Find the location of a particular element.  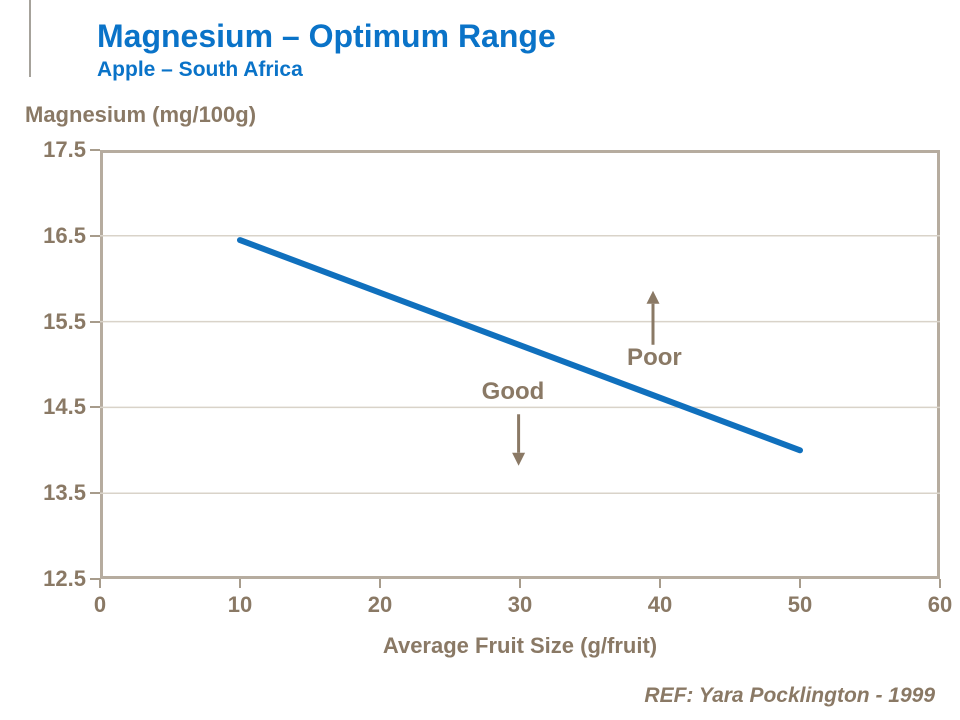

x-tick-label: 10 is located at coordinates (240, 604).